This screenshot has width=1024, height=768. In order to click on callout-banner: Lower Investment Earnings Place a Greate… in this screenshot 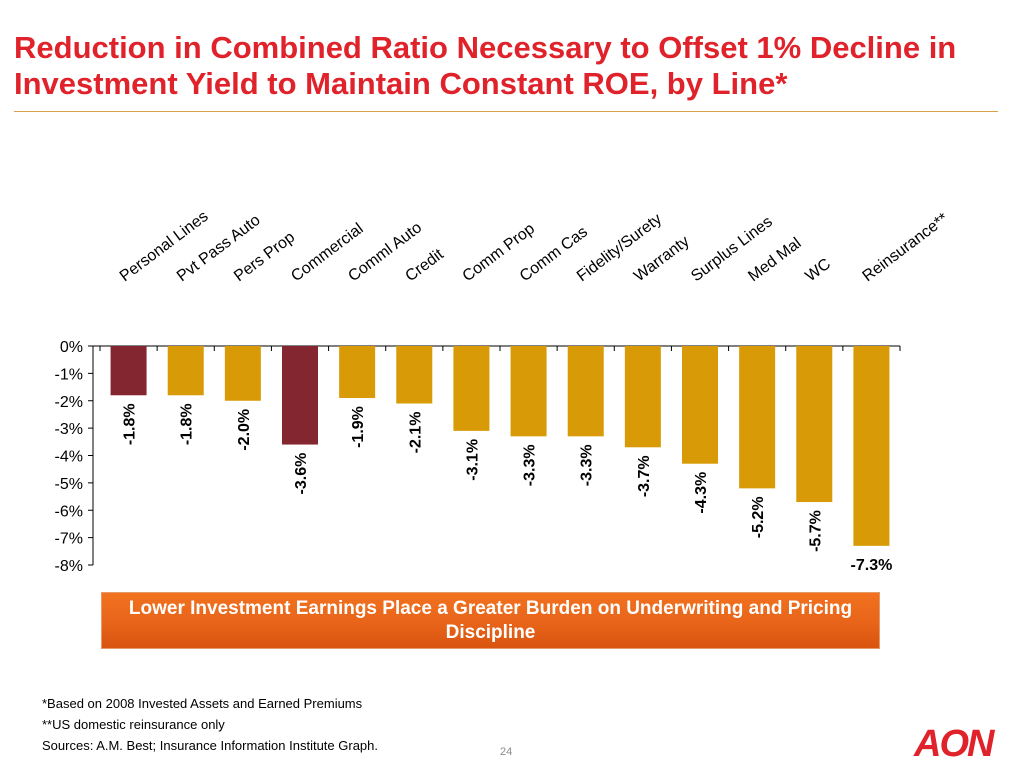, I will do `click(490, 620)`.